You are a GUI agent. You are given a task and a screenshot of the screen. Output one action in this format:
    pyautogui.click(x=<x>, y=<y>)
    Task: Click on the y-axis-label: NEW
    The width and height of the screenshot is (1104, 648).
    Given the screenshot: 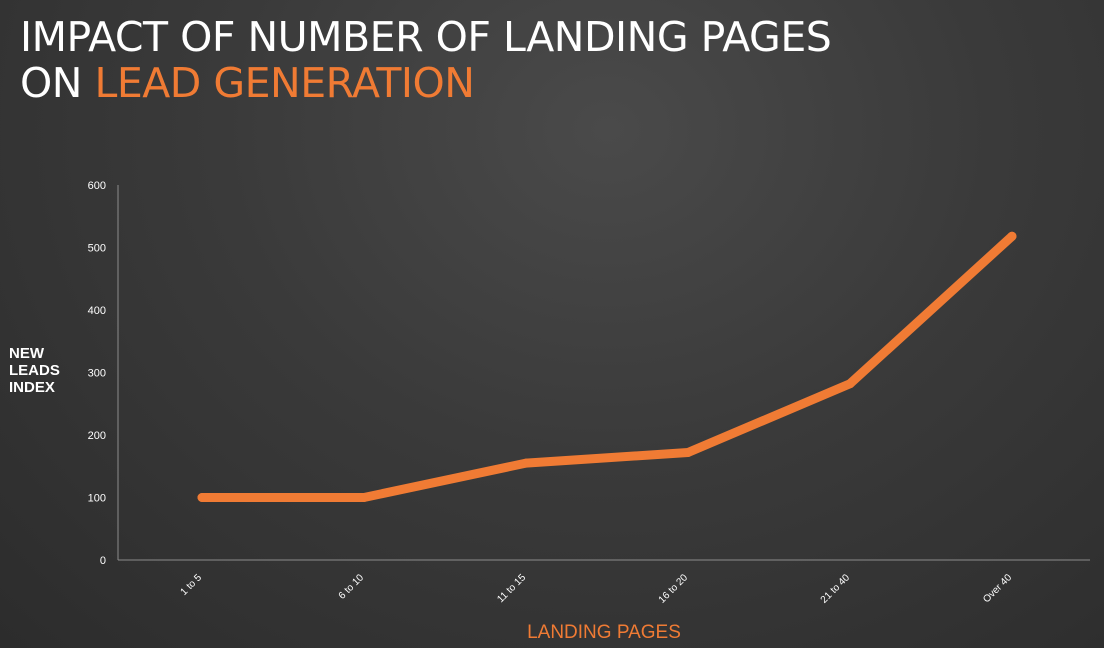 What is the action you would take?
    pyautogui.click(x=27, y=353)
    